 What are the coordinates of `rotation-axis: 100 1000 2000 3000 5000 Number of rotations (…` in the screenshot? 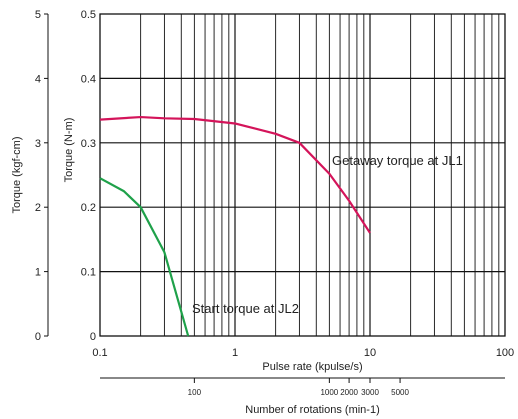 It's located at (302, 396).